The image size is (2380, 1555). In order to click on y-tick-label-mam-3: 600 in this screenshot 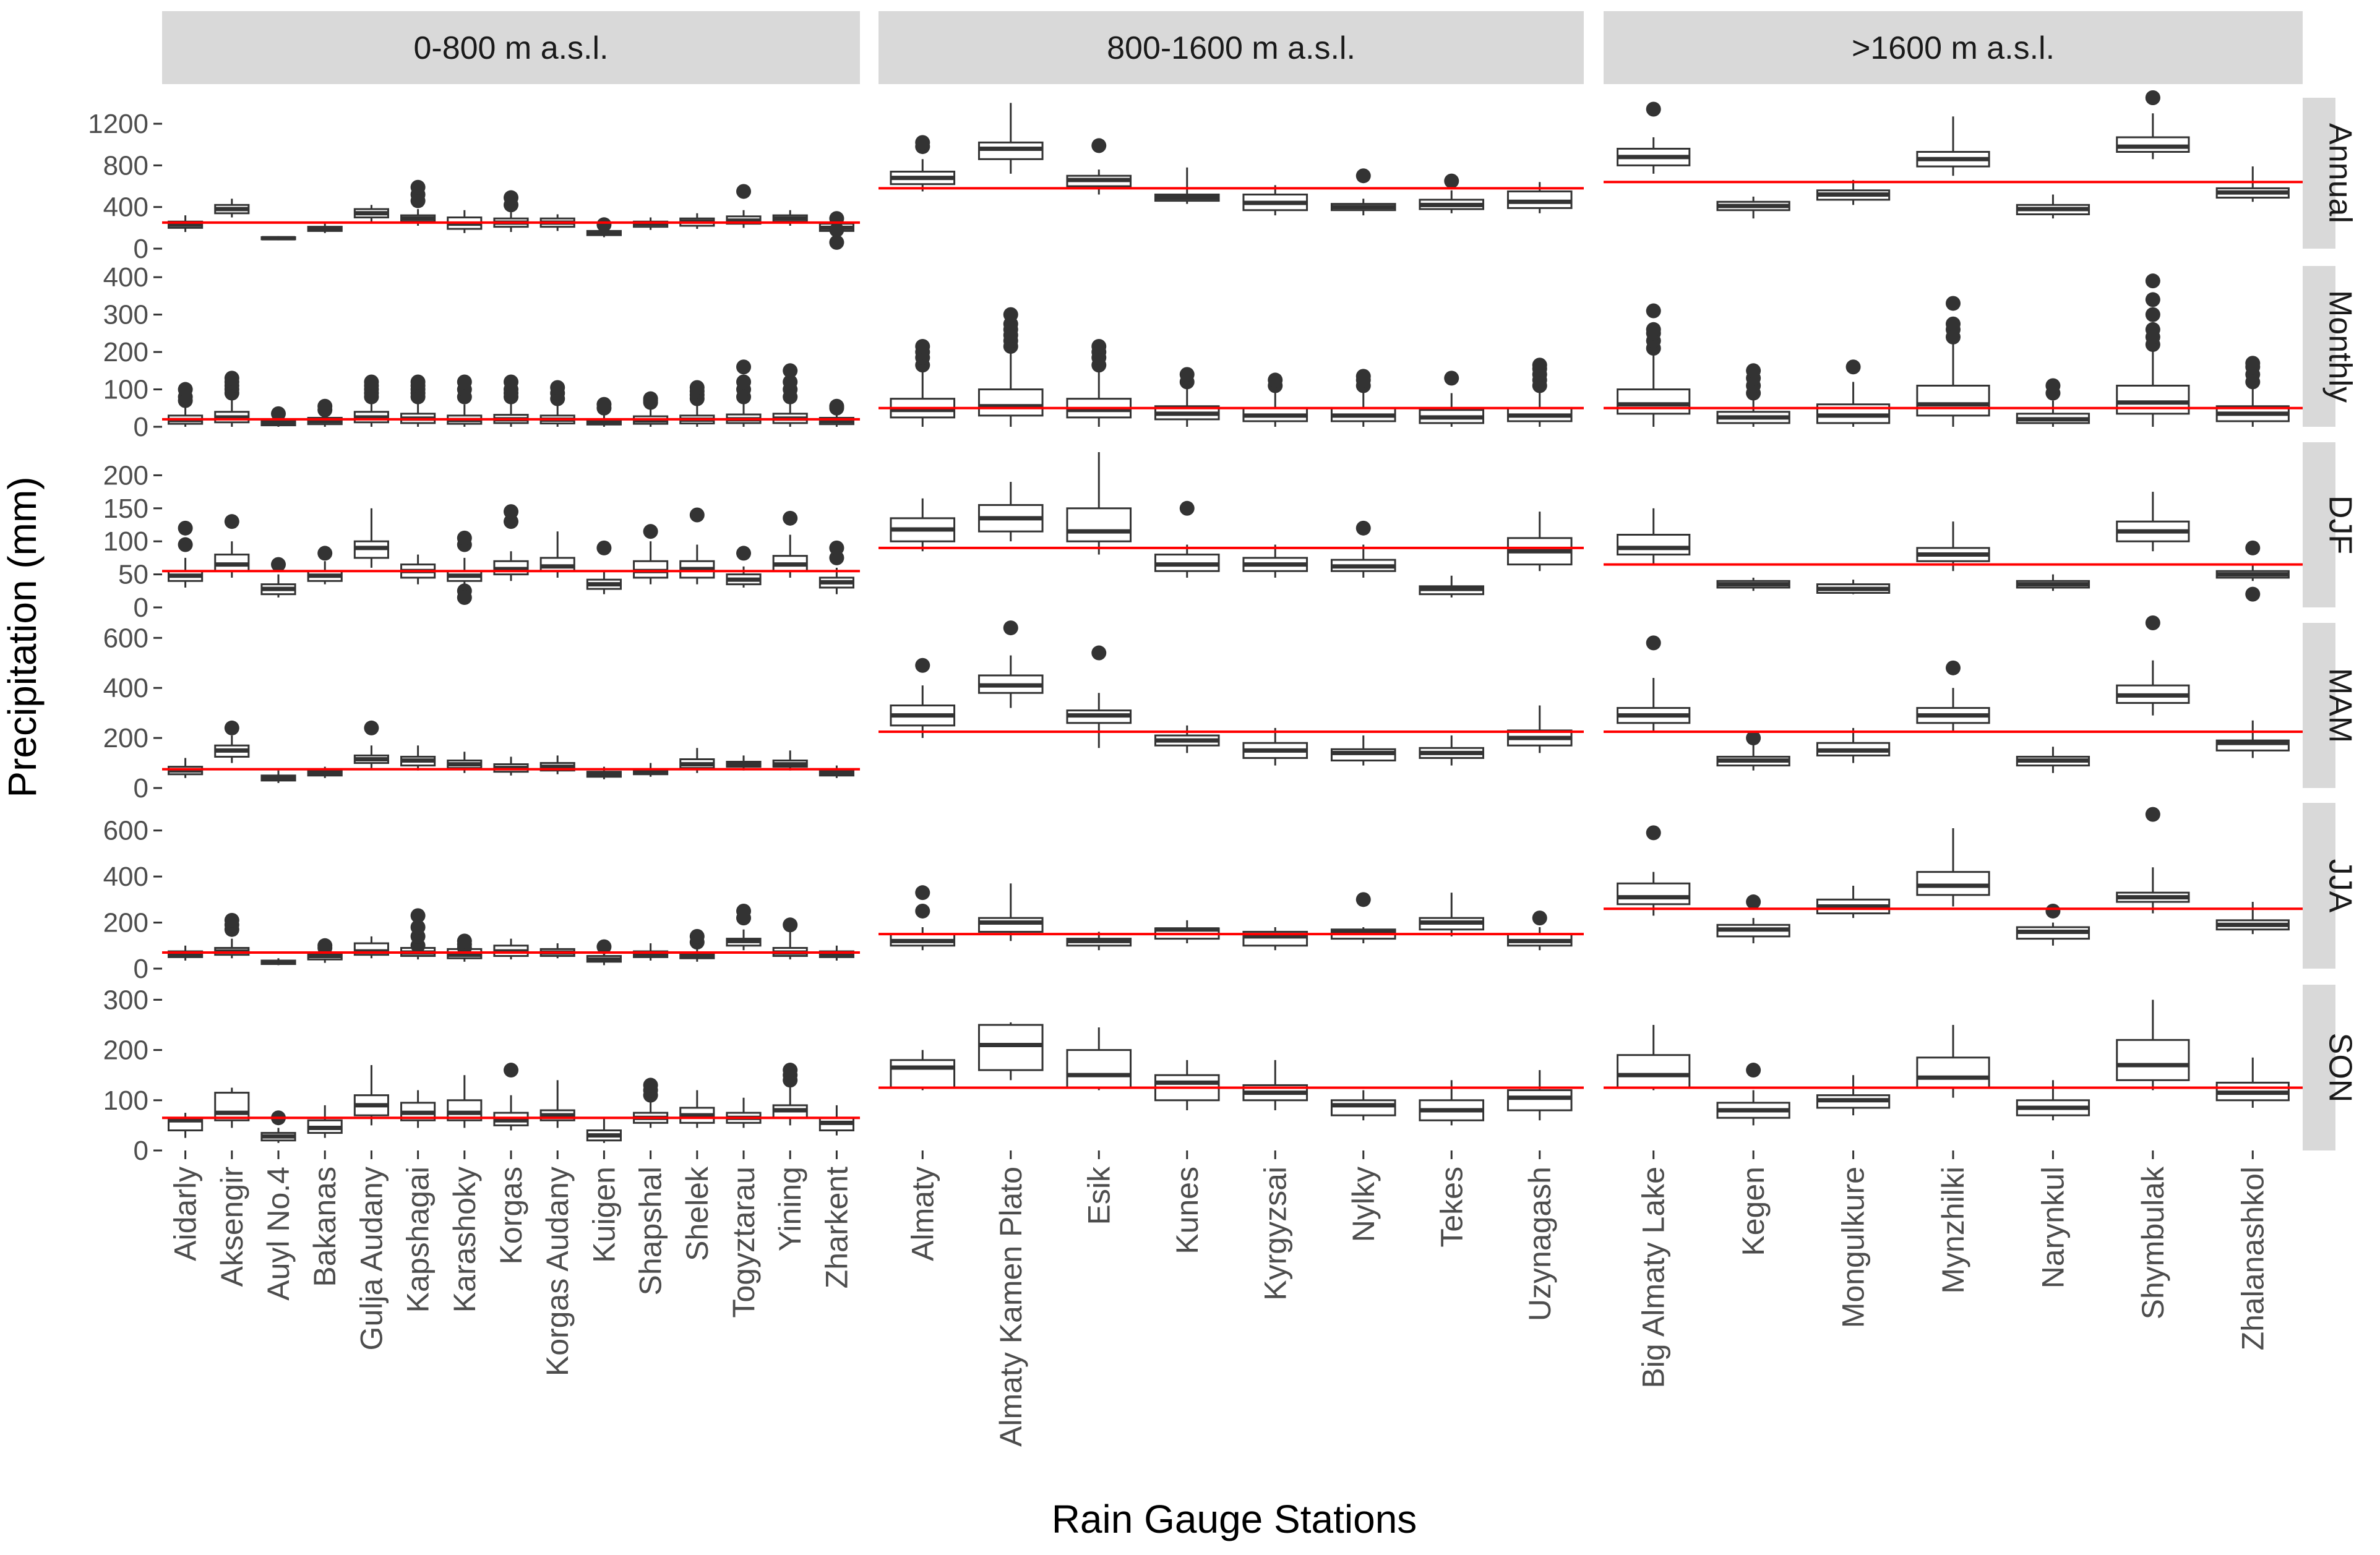, I will do `click(125, 638)`.